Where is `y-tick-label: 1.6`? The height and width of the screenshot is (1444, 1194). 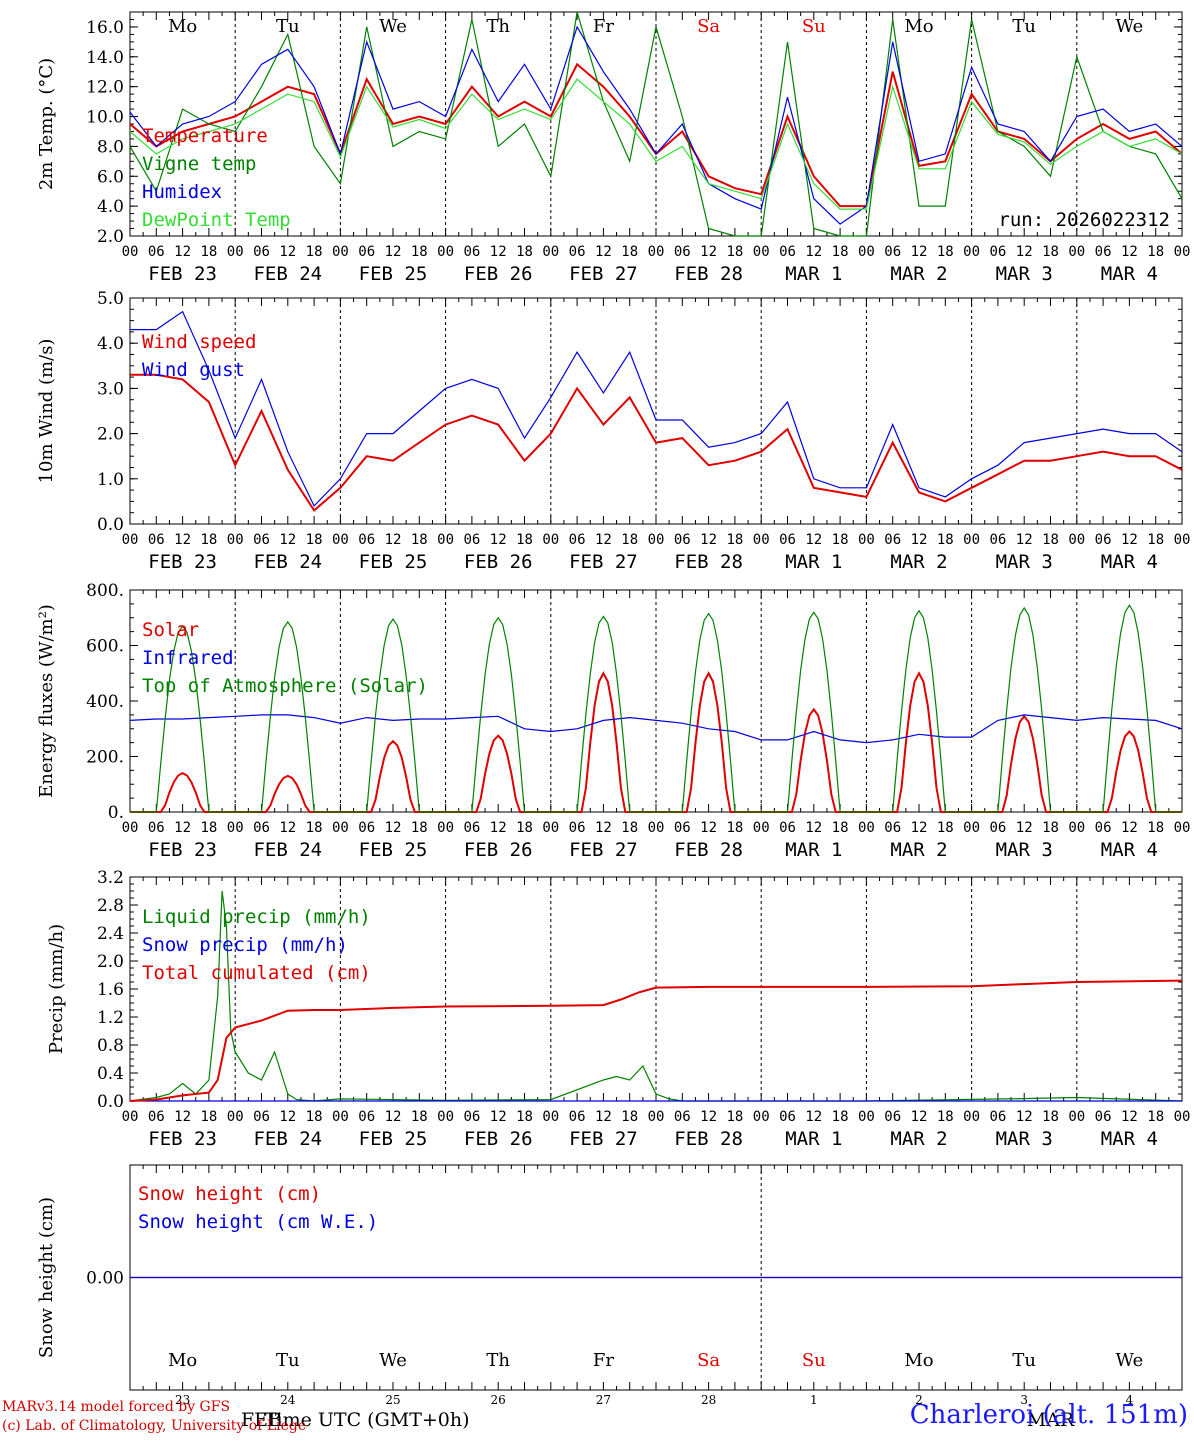 y-tick-label: 1.6 is located at coordinates (110, 990).